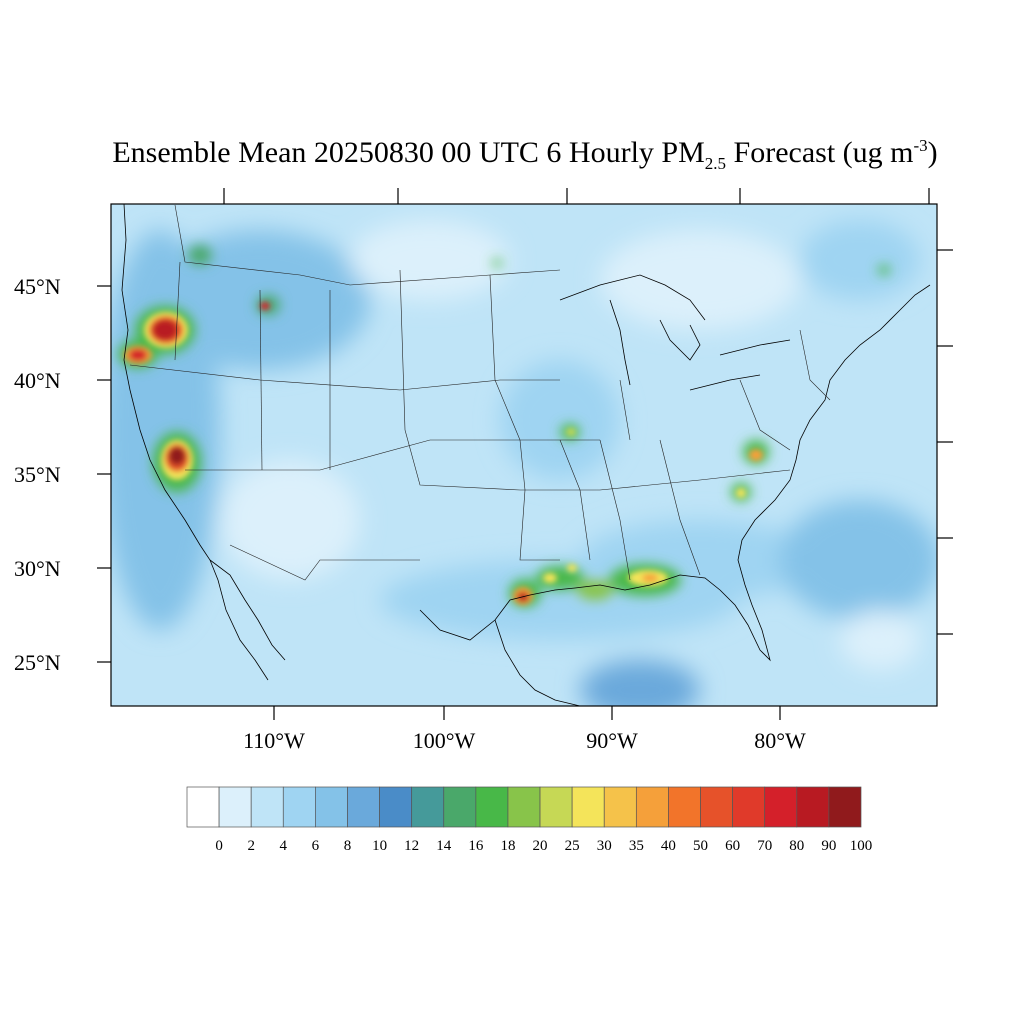 The width and height of the screenshot is (1024, 1024). I want to click on lon-label-110w: 110°W, so click(274, 740).